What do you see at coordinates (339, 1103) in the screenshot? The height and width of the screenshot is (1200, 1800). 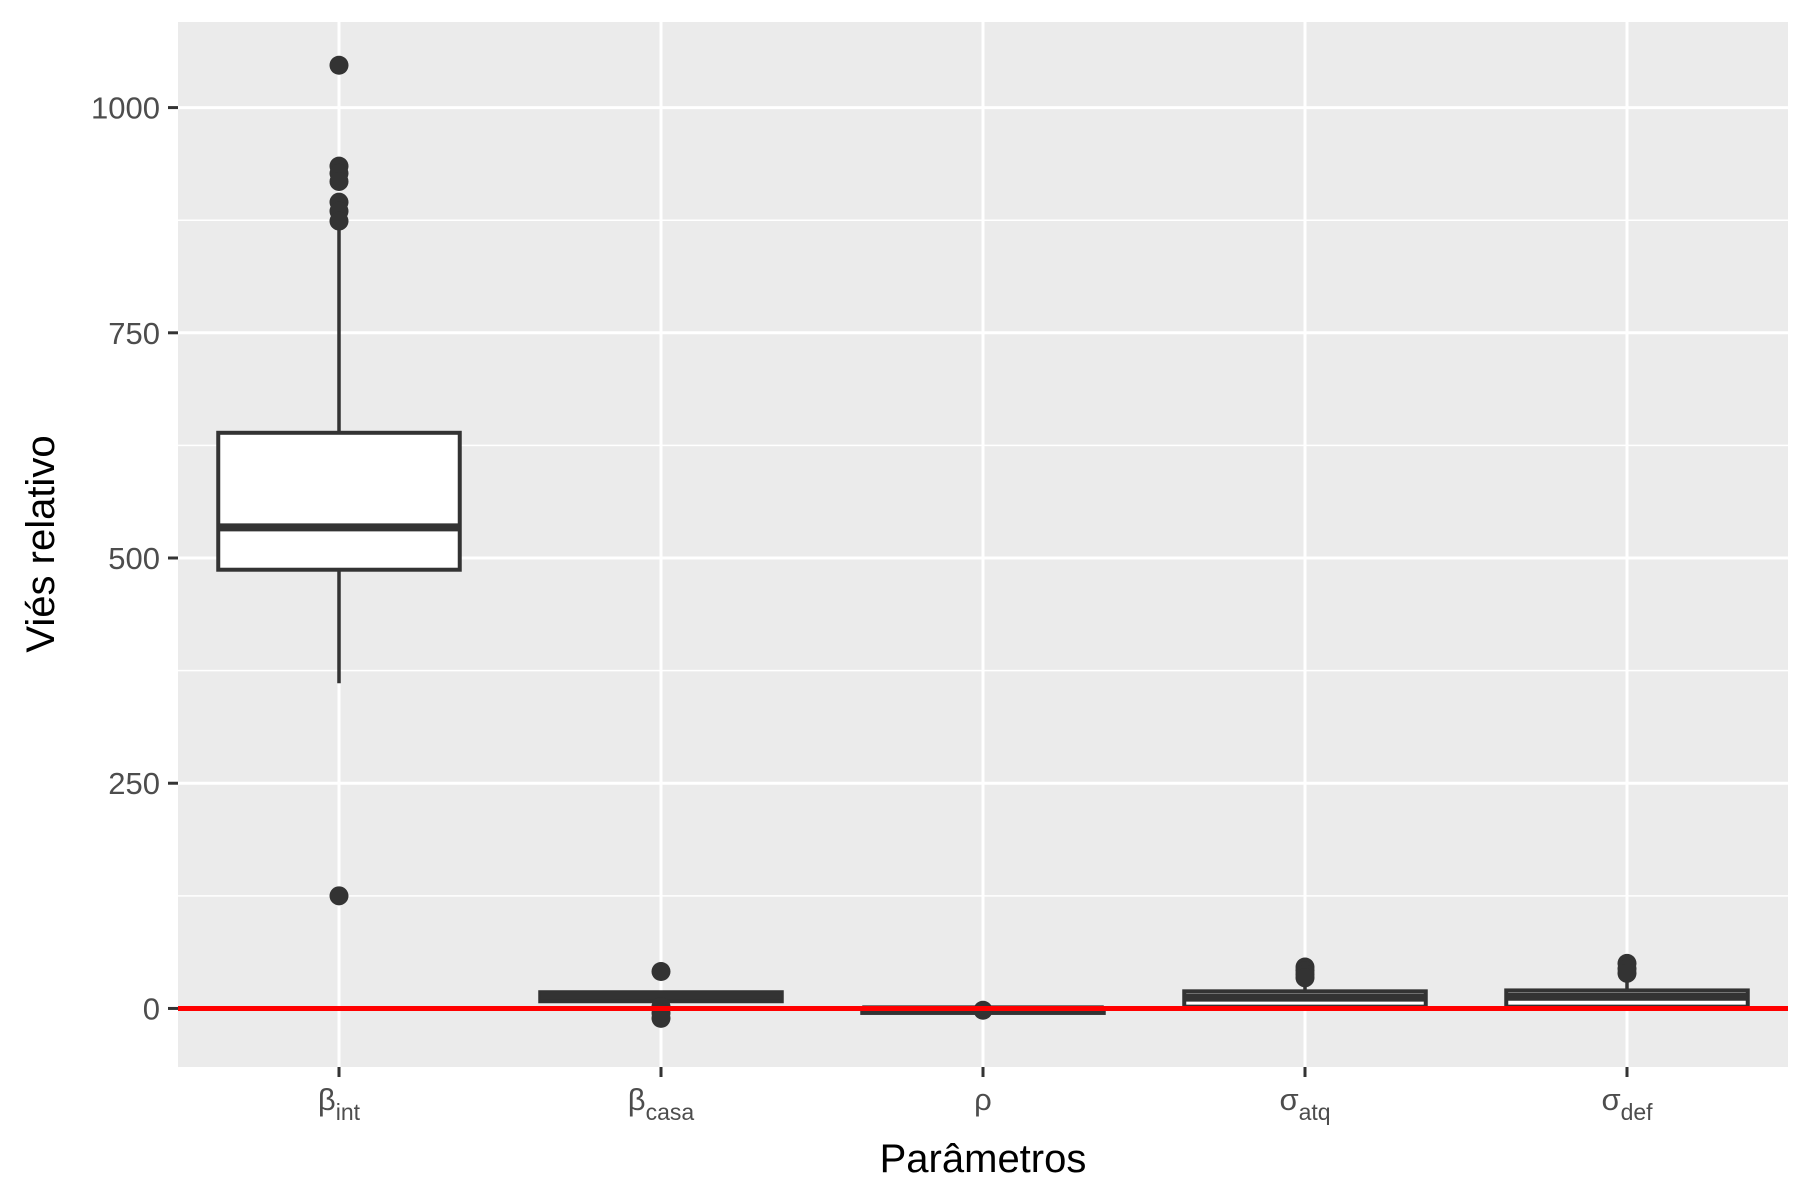 I see `x-tick-label: βint` at bounding box center [339, 1103].